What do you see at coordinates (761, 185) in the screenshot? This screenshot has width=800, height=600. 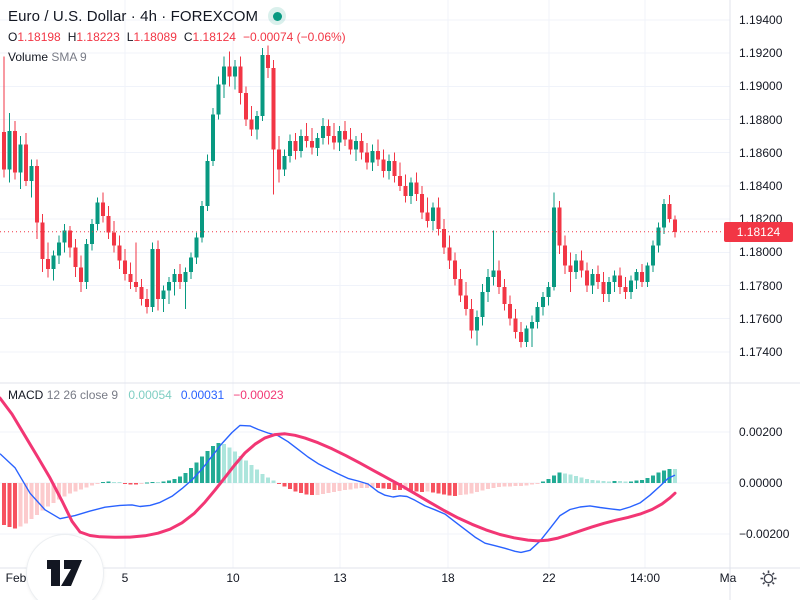 I see `price-tick-label: 1.18400` at bounding box center [761, 185].